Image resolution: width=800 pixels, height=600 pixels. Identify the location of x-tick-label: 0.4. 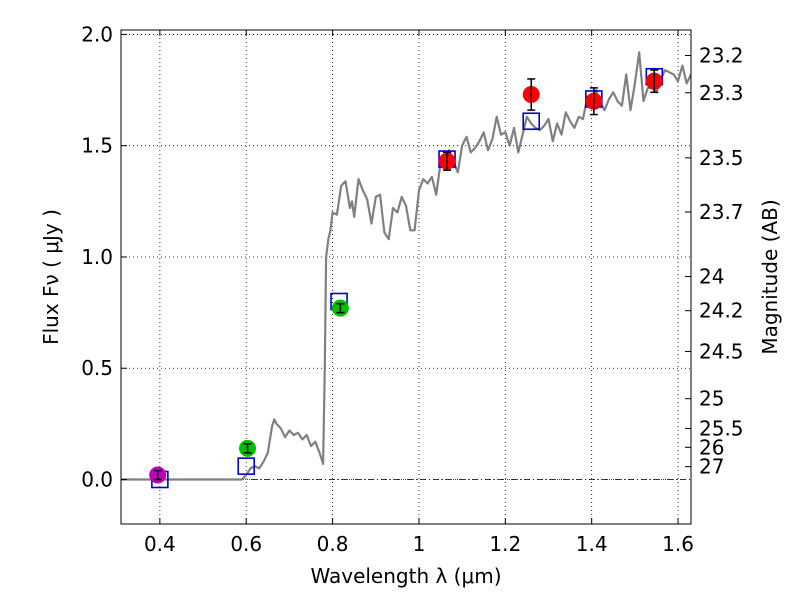
(160, 544).